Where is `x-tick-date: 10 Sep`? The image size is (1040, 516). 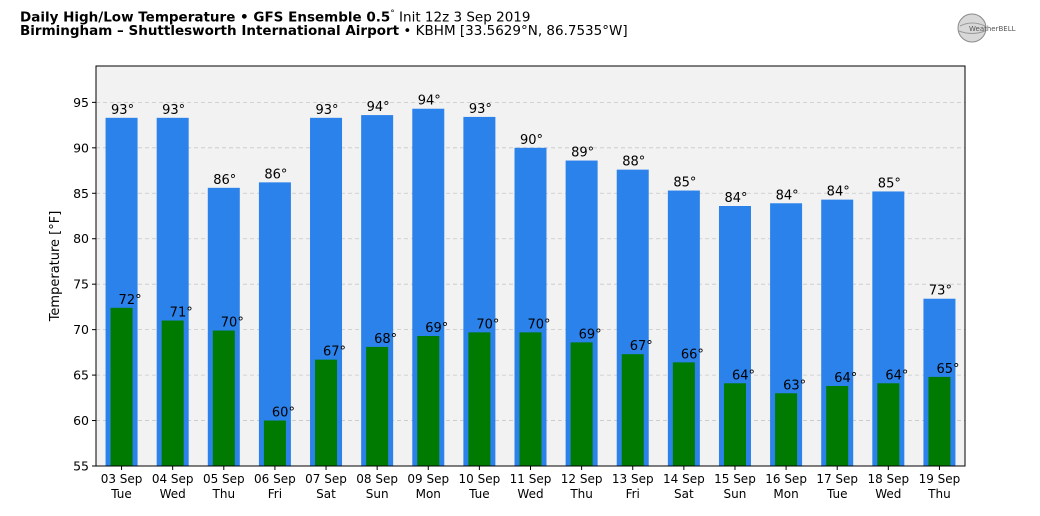
x-tick-date: 10 Sep is located at coordinates (480, 479).